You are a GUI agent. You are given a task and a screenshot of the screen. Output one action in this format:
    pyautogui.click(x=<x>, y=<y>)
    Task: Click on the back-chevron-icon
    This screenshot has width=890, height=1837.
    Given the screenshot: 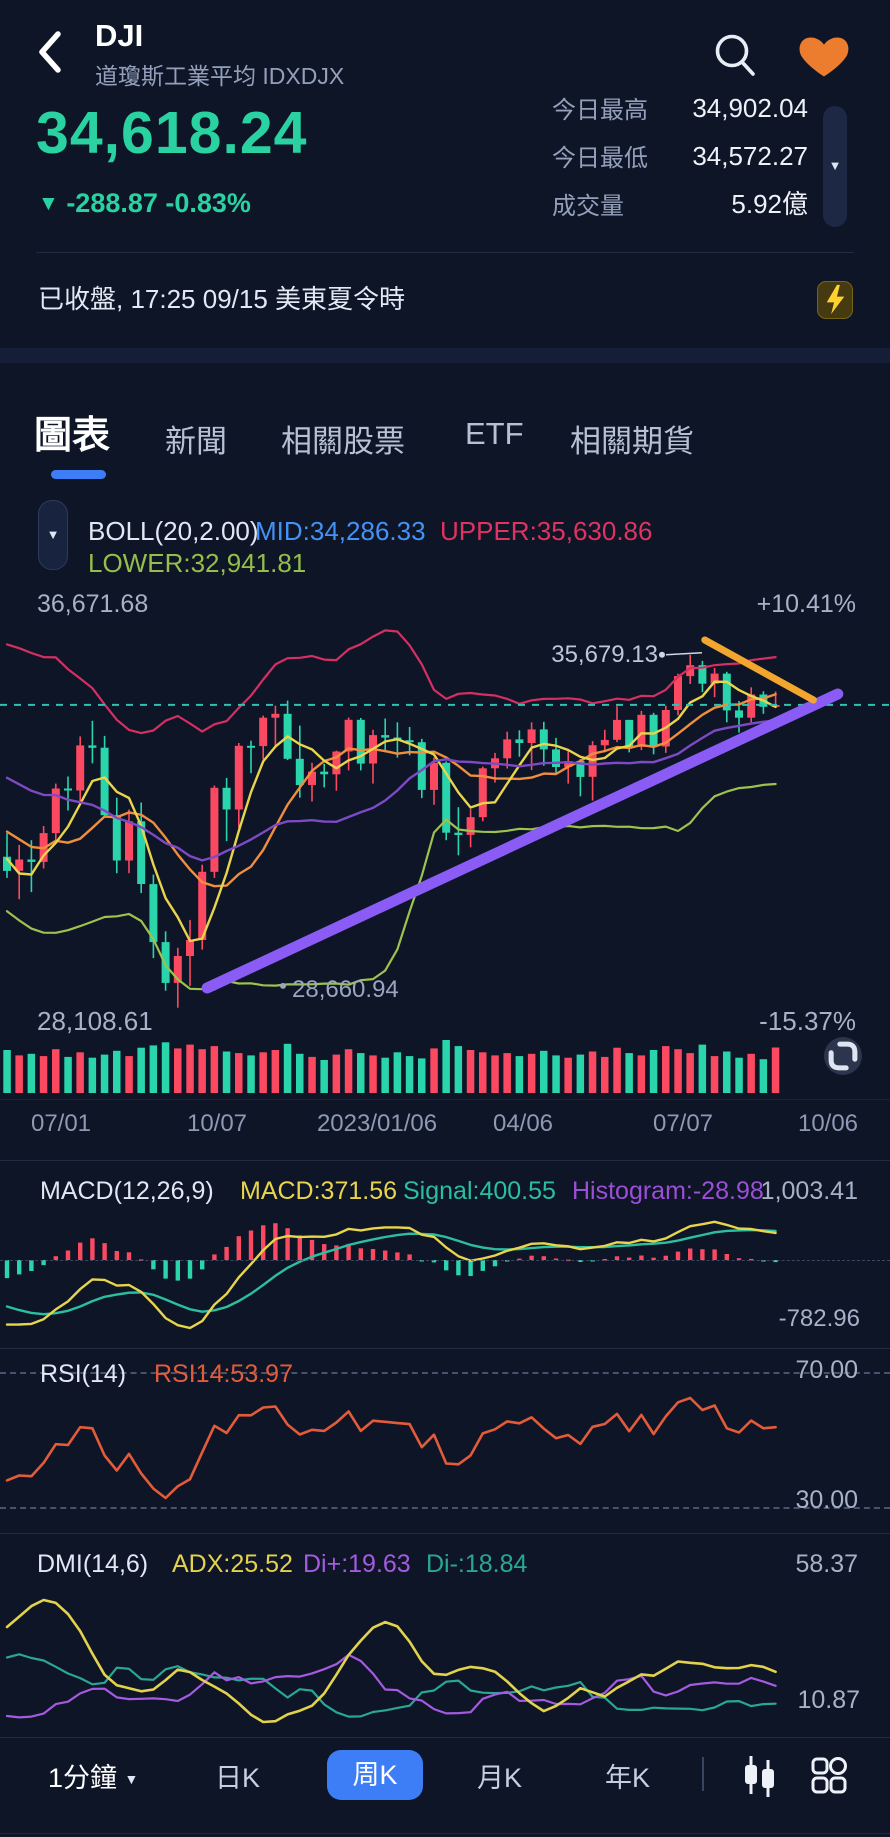 What is the action you would take?
    pyautogui.click(x=50, y=52)
    